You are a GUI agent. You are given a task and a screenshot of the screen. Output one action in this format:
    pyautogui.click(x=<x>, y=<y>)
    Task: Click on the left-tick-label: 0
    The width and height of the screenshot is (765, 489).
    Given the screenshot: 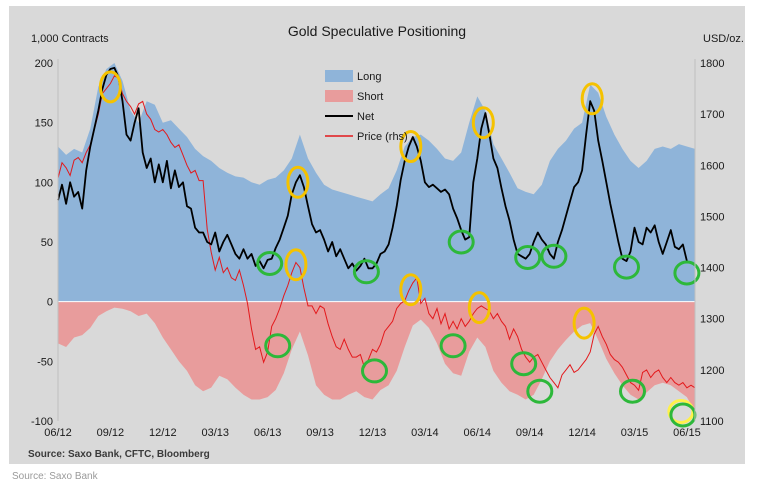 What is the action you would take?
    pyautogui.click(x=50, y=303)
    